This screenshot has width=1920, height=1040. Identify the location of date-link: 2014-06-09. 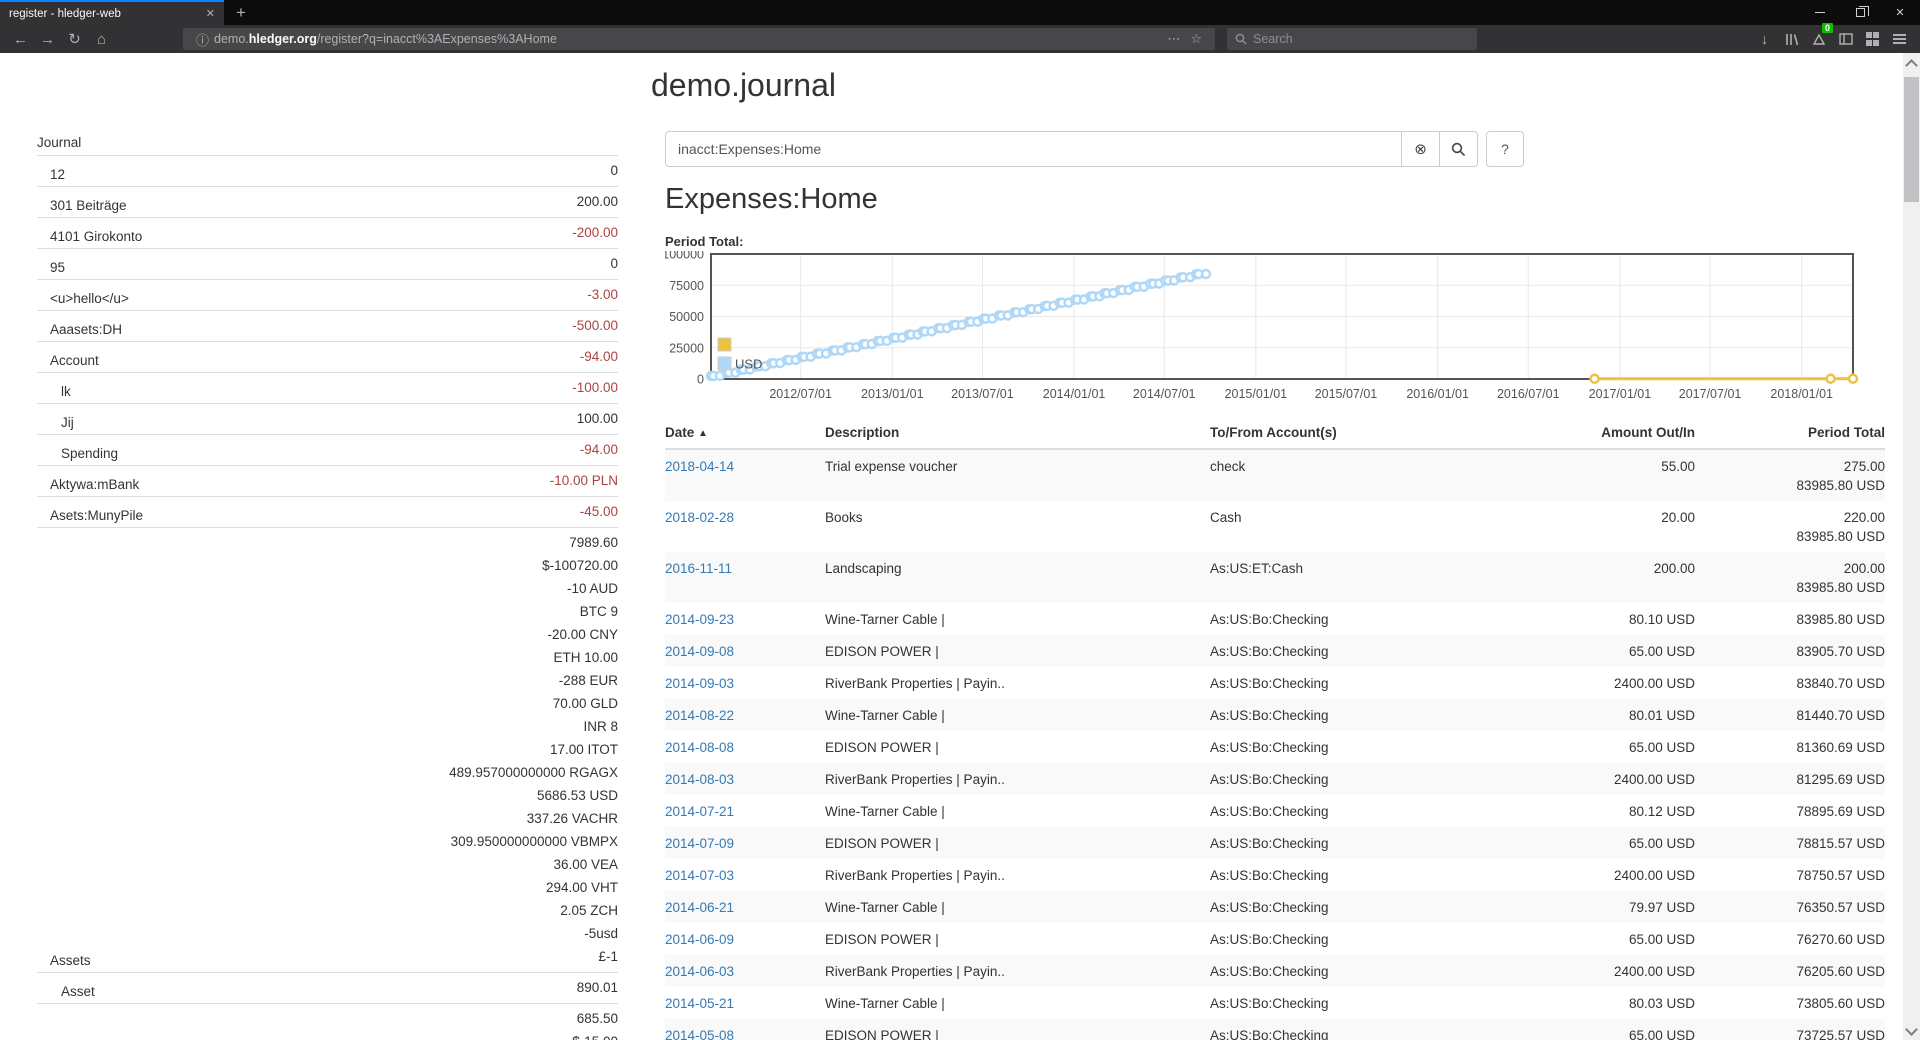
(700, 939).